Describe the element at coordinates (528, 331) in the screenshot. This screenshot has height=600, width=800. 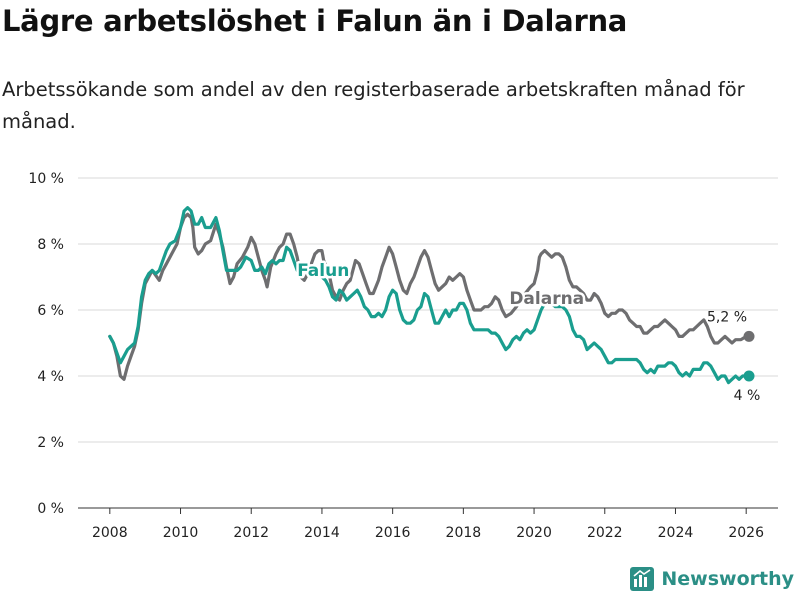
I see `series-labels: Dalarna 5,2 % Falun 4 %` at that location.